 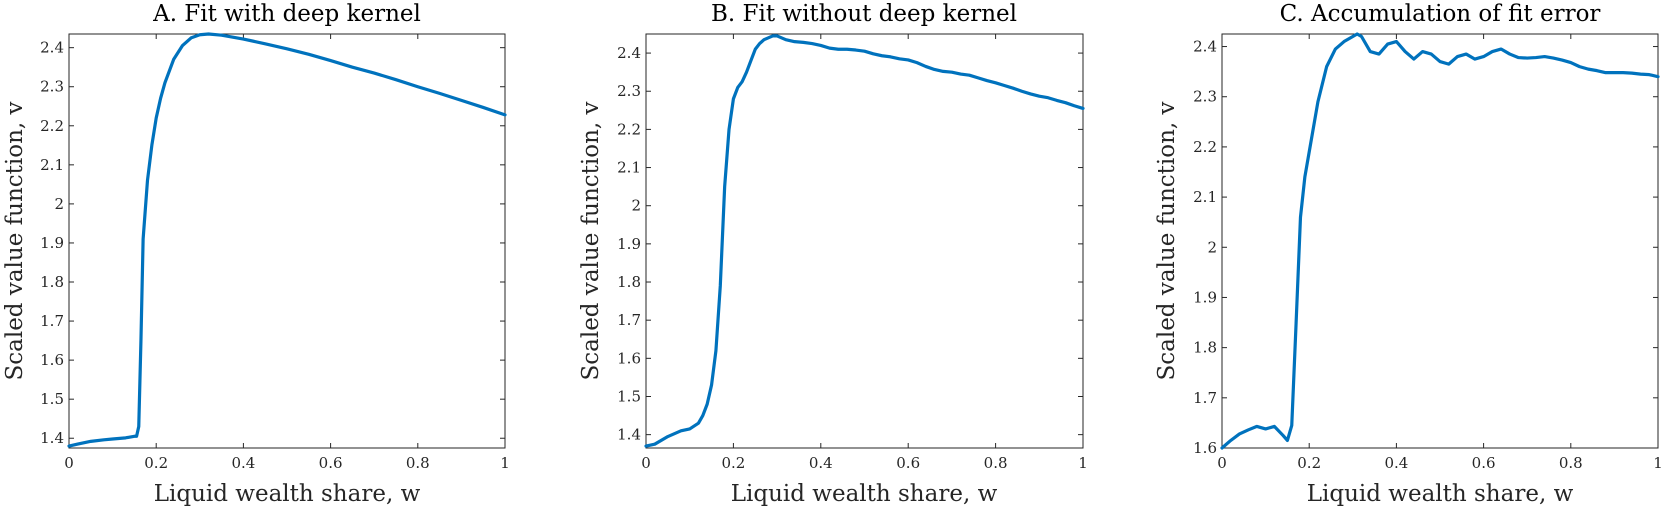 I want to click on y-tick-label-a: 1.5, so click(x=52, y=399).